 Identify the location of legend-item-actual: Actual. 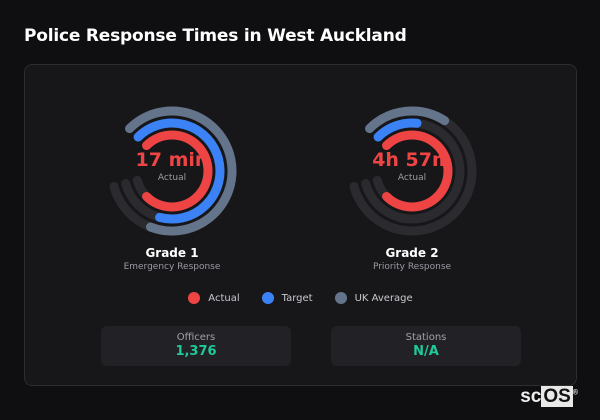
(214, 298).